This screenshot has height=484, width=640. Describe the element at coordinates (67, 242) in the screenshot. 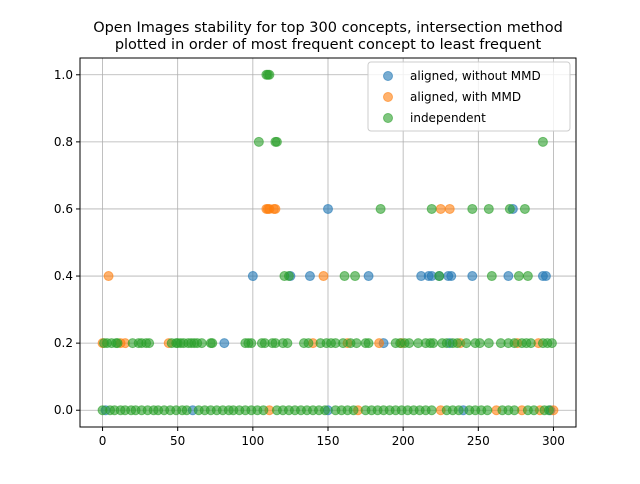

I see `y-axis-ticks: 0.0 0.2 0.4 0.6 0.8 1.0` at that location.